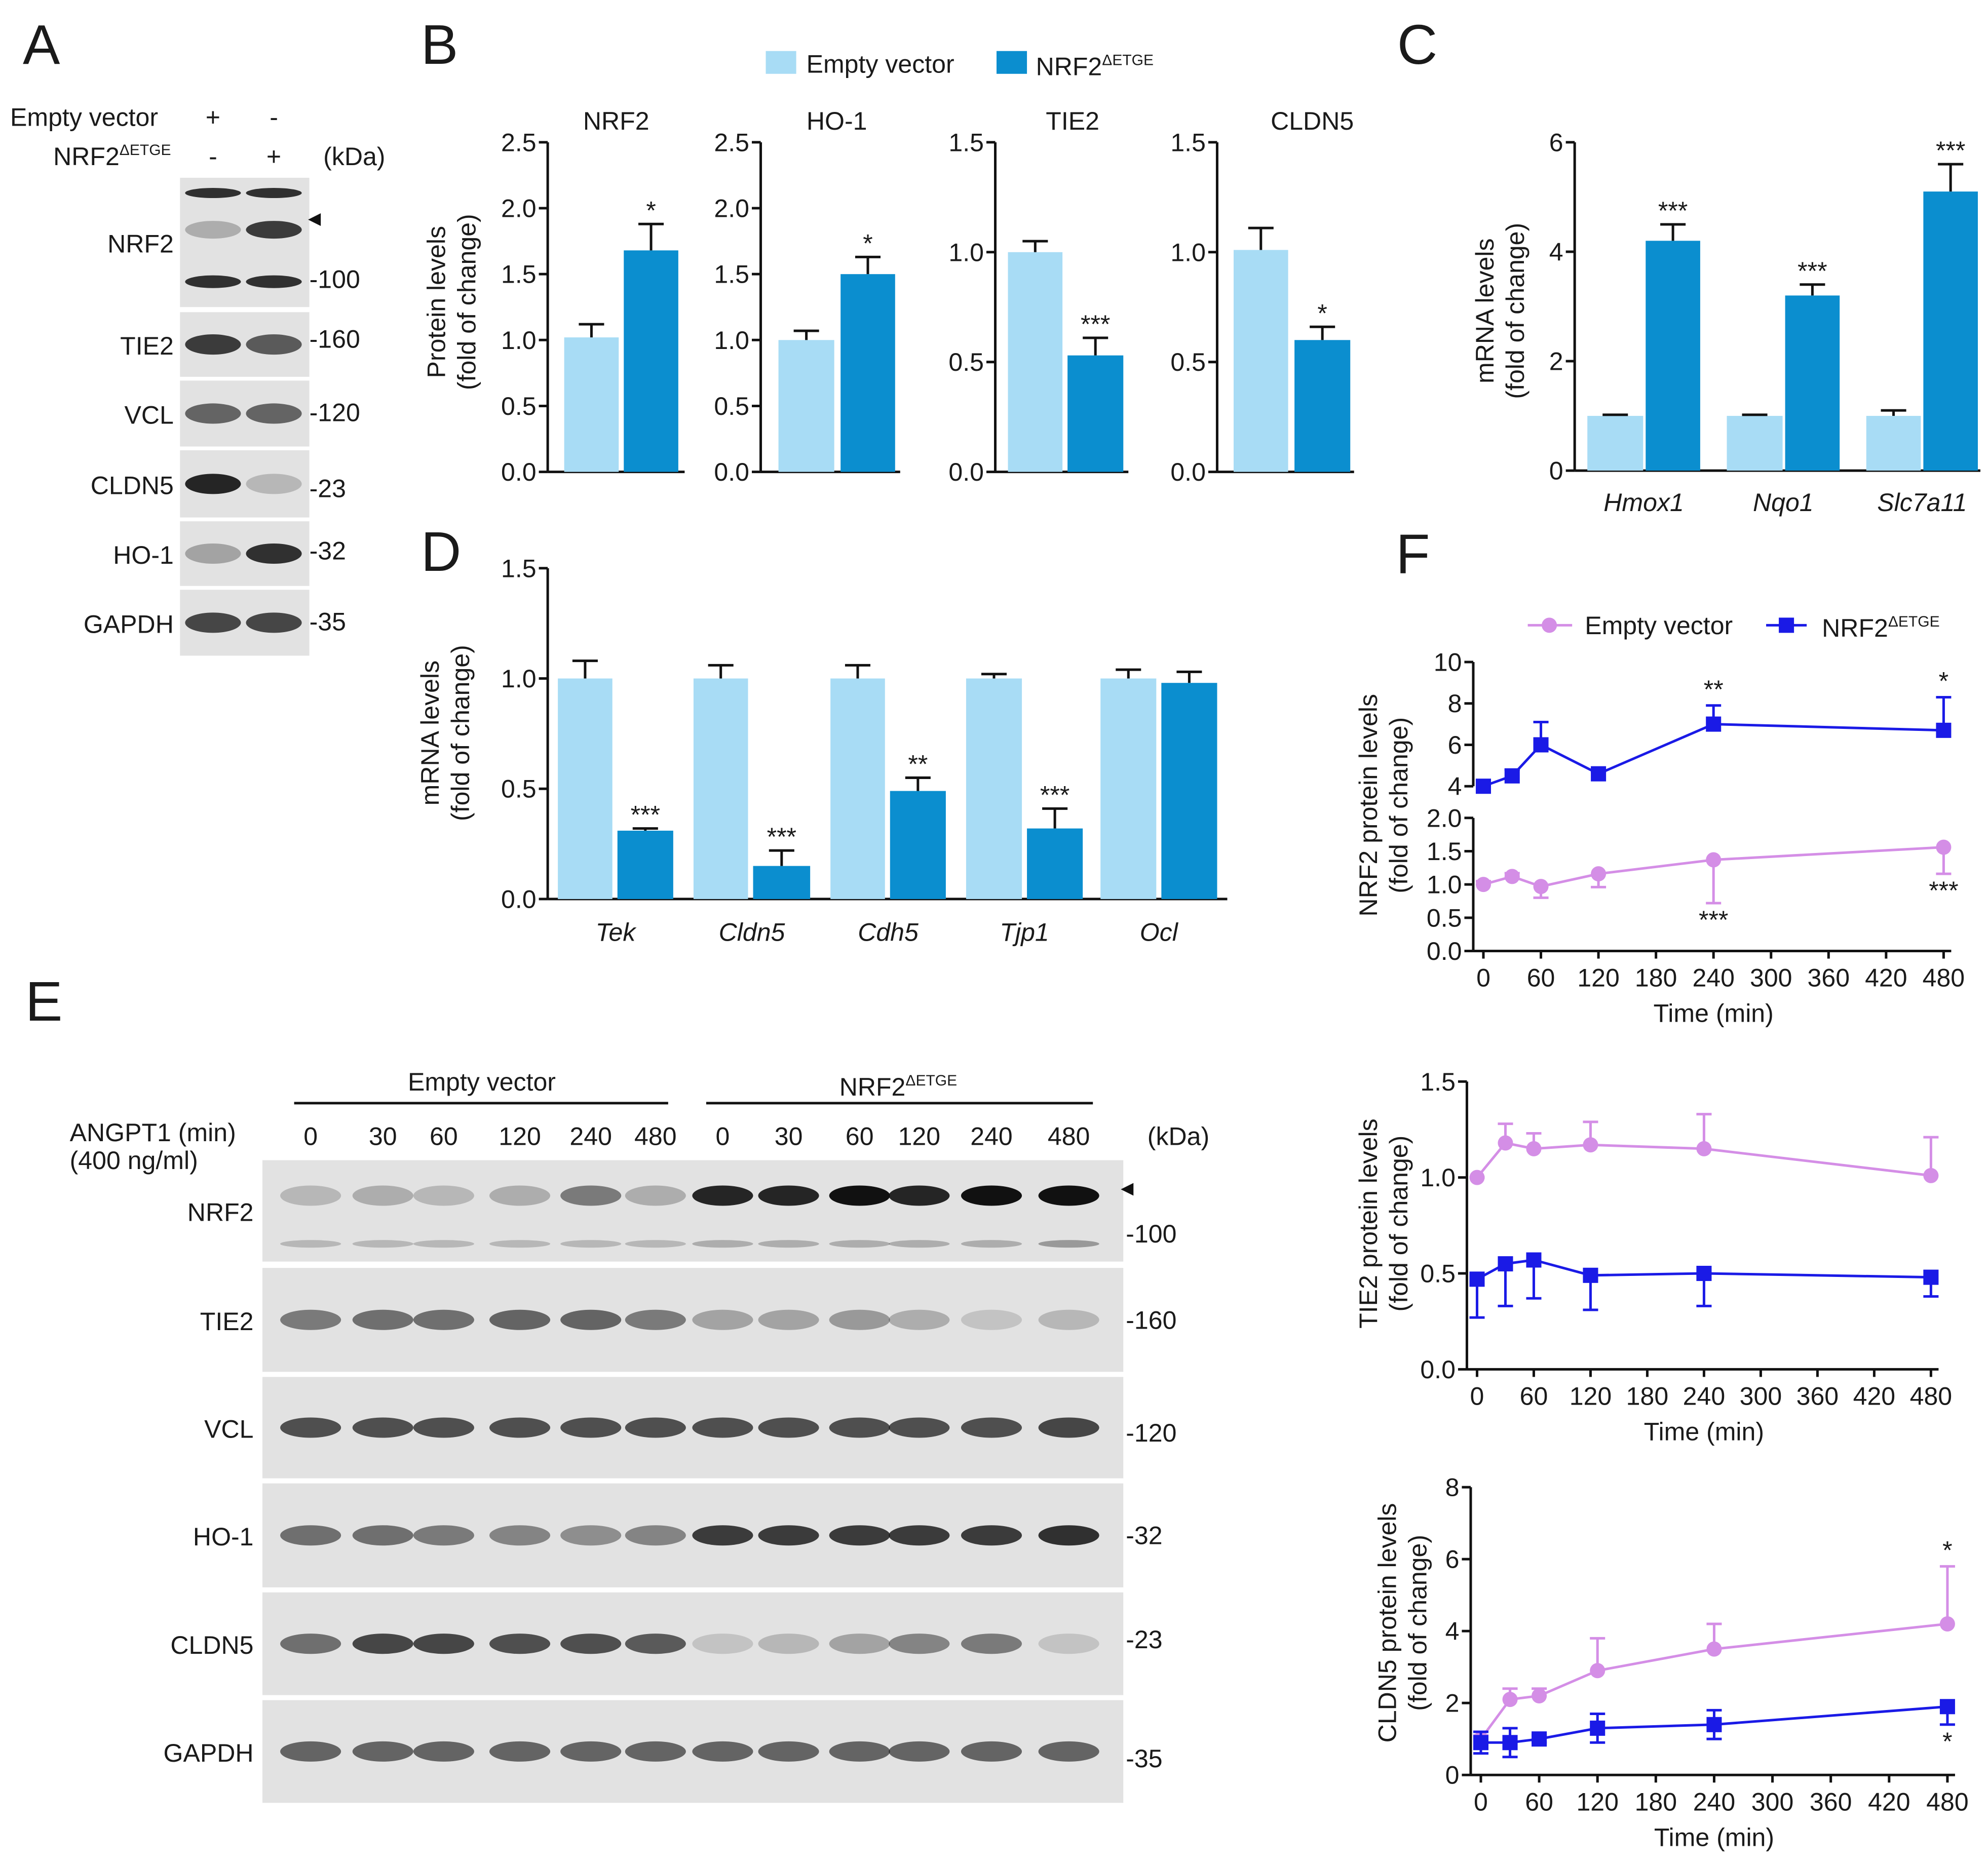 This screenshot has height=1864, width=1988. What do you see at coordinates (781, 62) in the screenshot?
I see `legend-swatch-empty` at bounding box center [781, 62].